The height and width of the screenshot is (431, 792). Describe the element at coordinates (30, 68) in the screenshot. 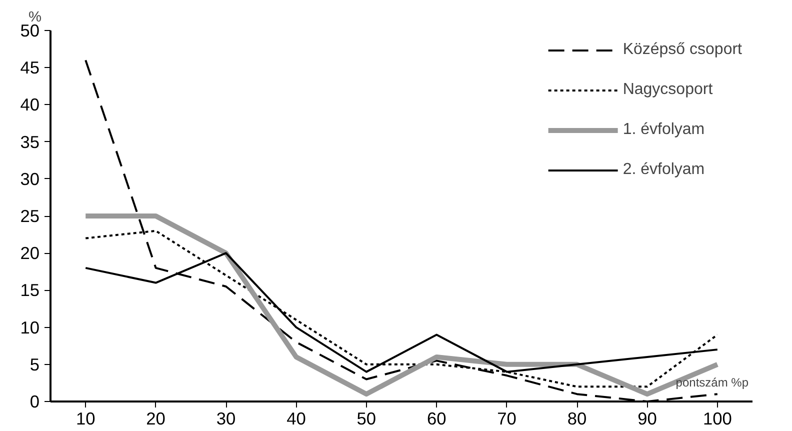

I see `y-tick-label: 45` at that location.